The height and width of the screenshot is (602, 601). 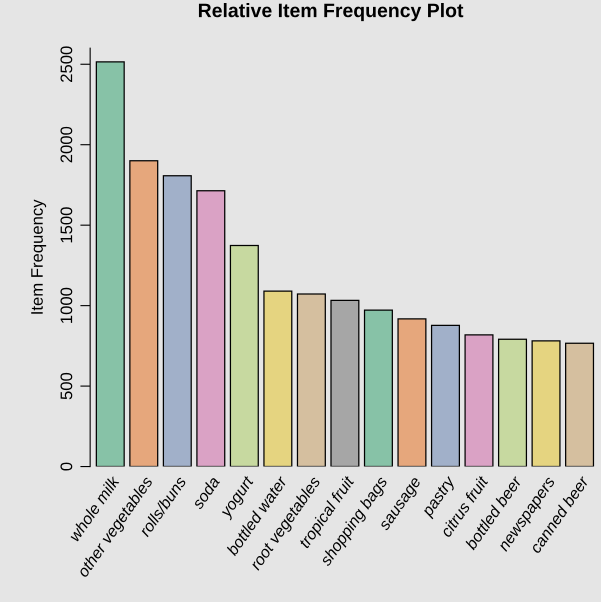 I want to click on y-axis-title: Item Frequency, so click(x=38, y=256).